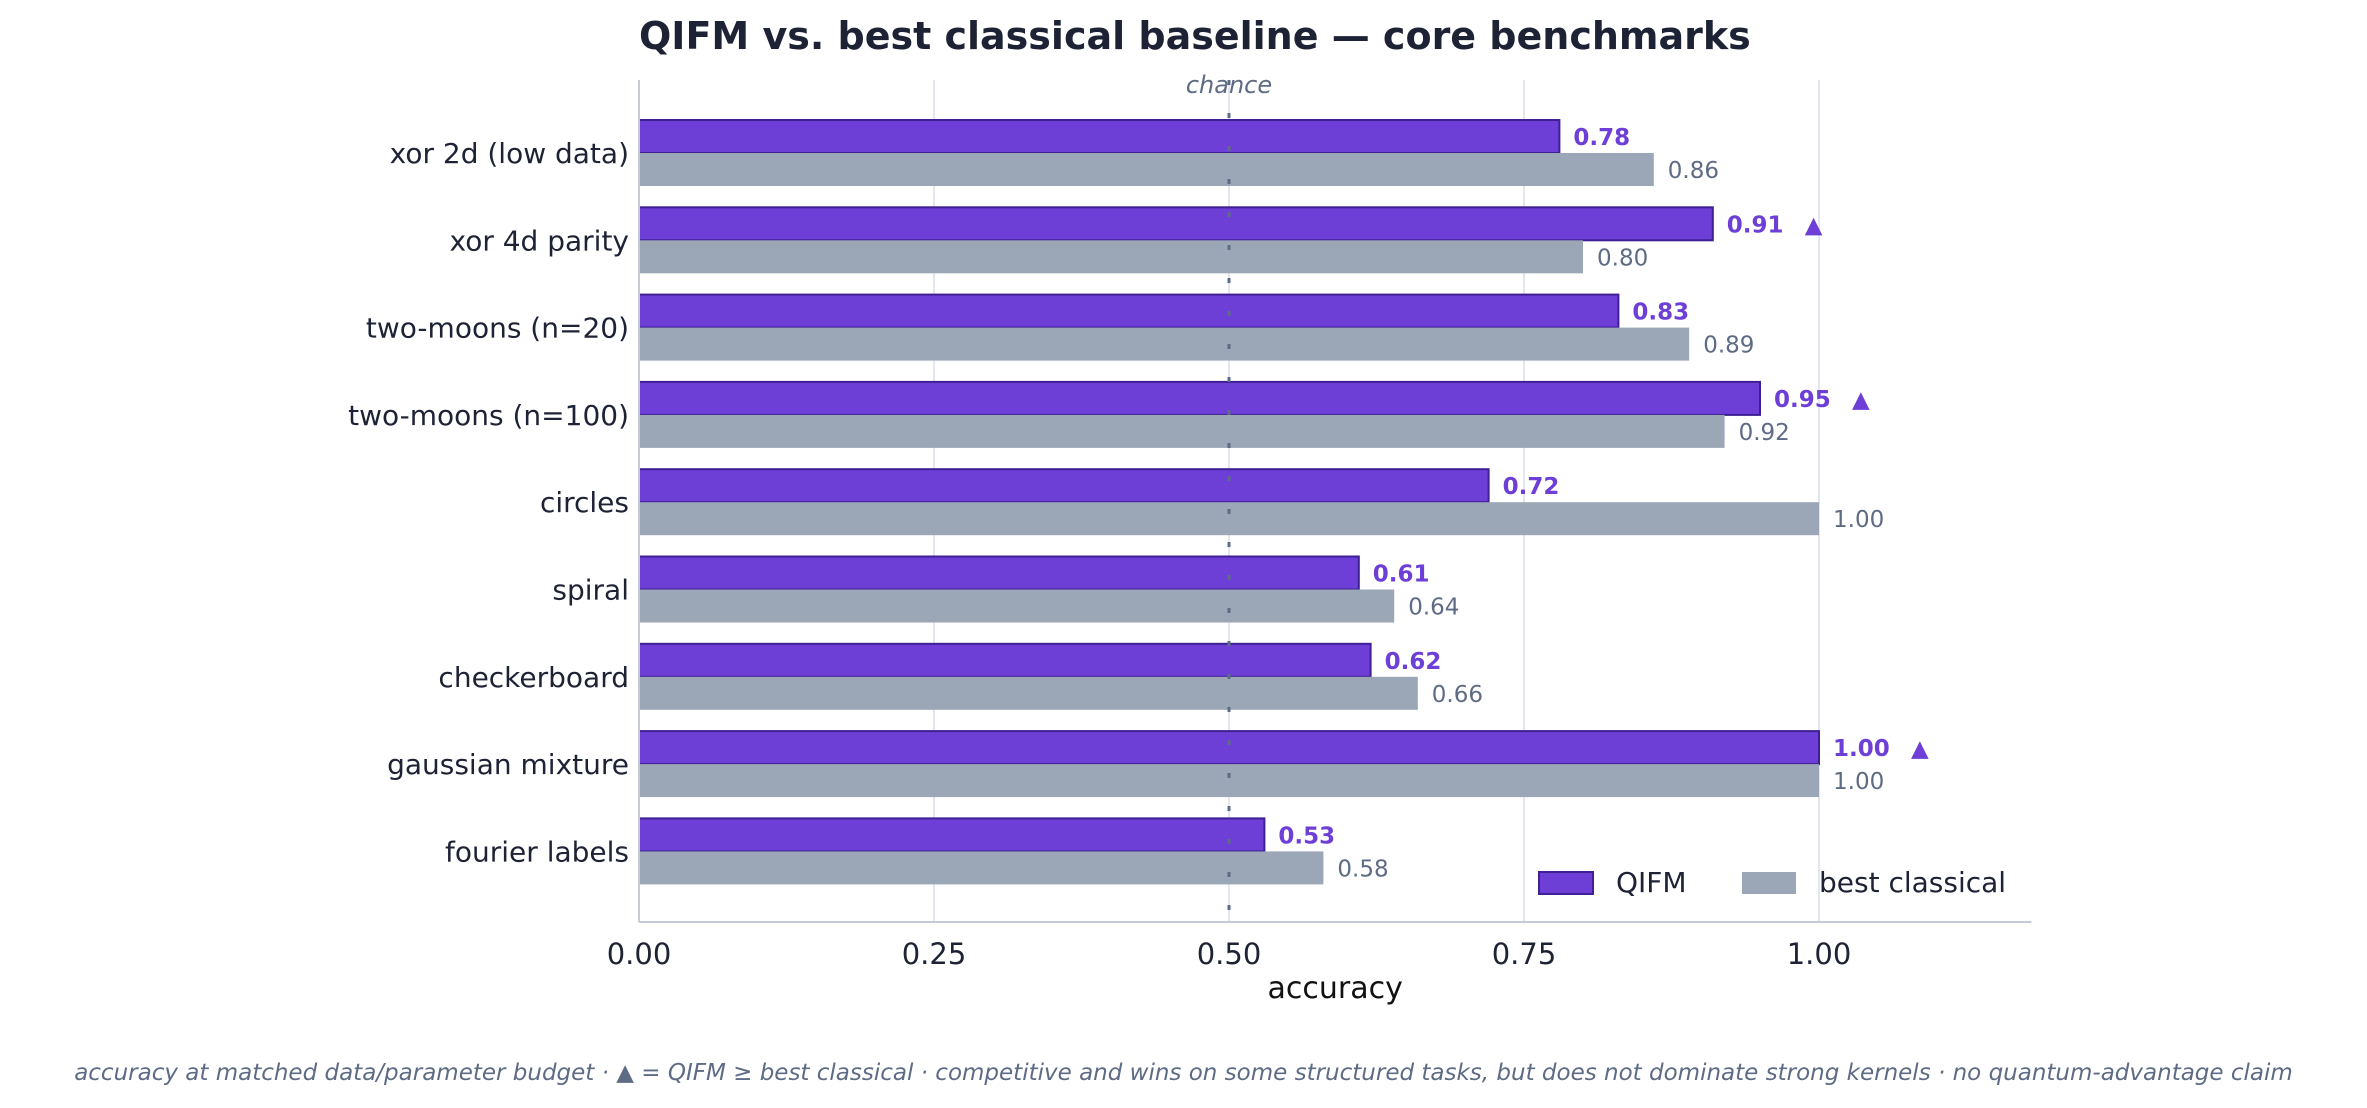 The image size is (2367, 1108). I want to click on qifm-value-label: 0.72, so click(1531, 487).